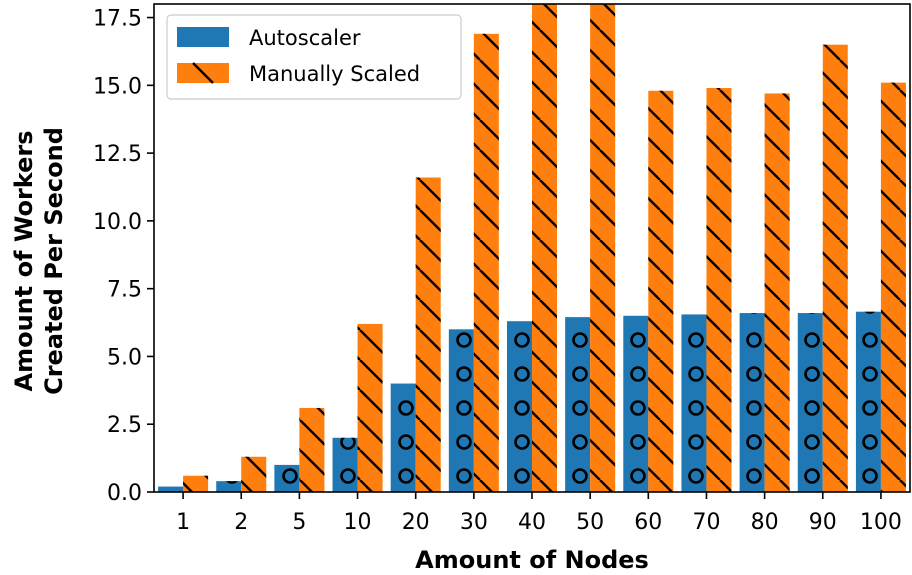  I want to click on x-tick-label: 50, so click(590, 522).